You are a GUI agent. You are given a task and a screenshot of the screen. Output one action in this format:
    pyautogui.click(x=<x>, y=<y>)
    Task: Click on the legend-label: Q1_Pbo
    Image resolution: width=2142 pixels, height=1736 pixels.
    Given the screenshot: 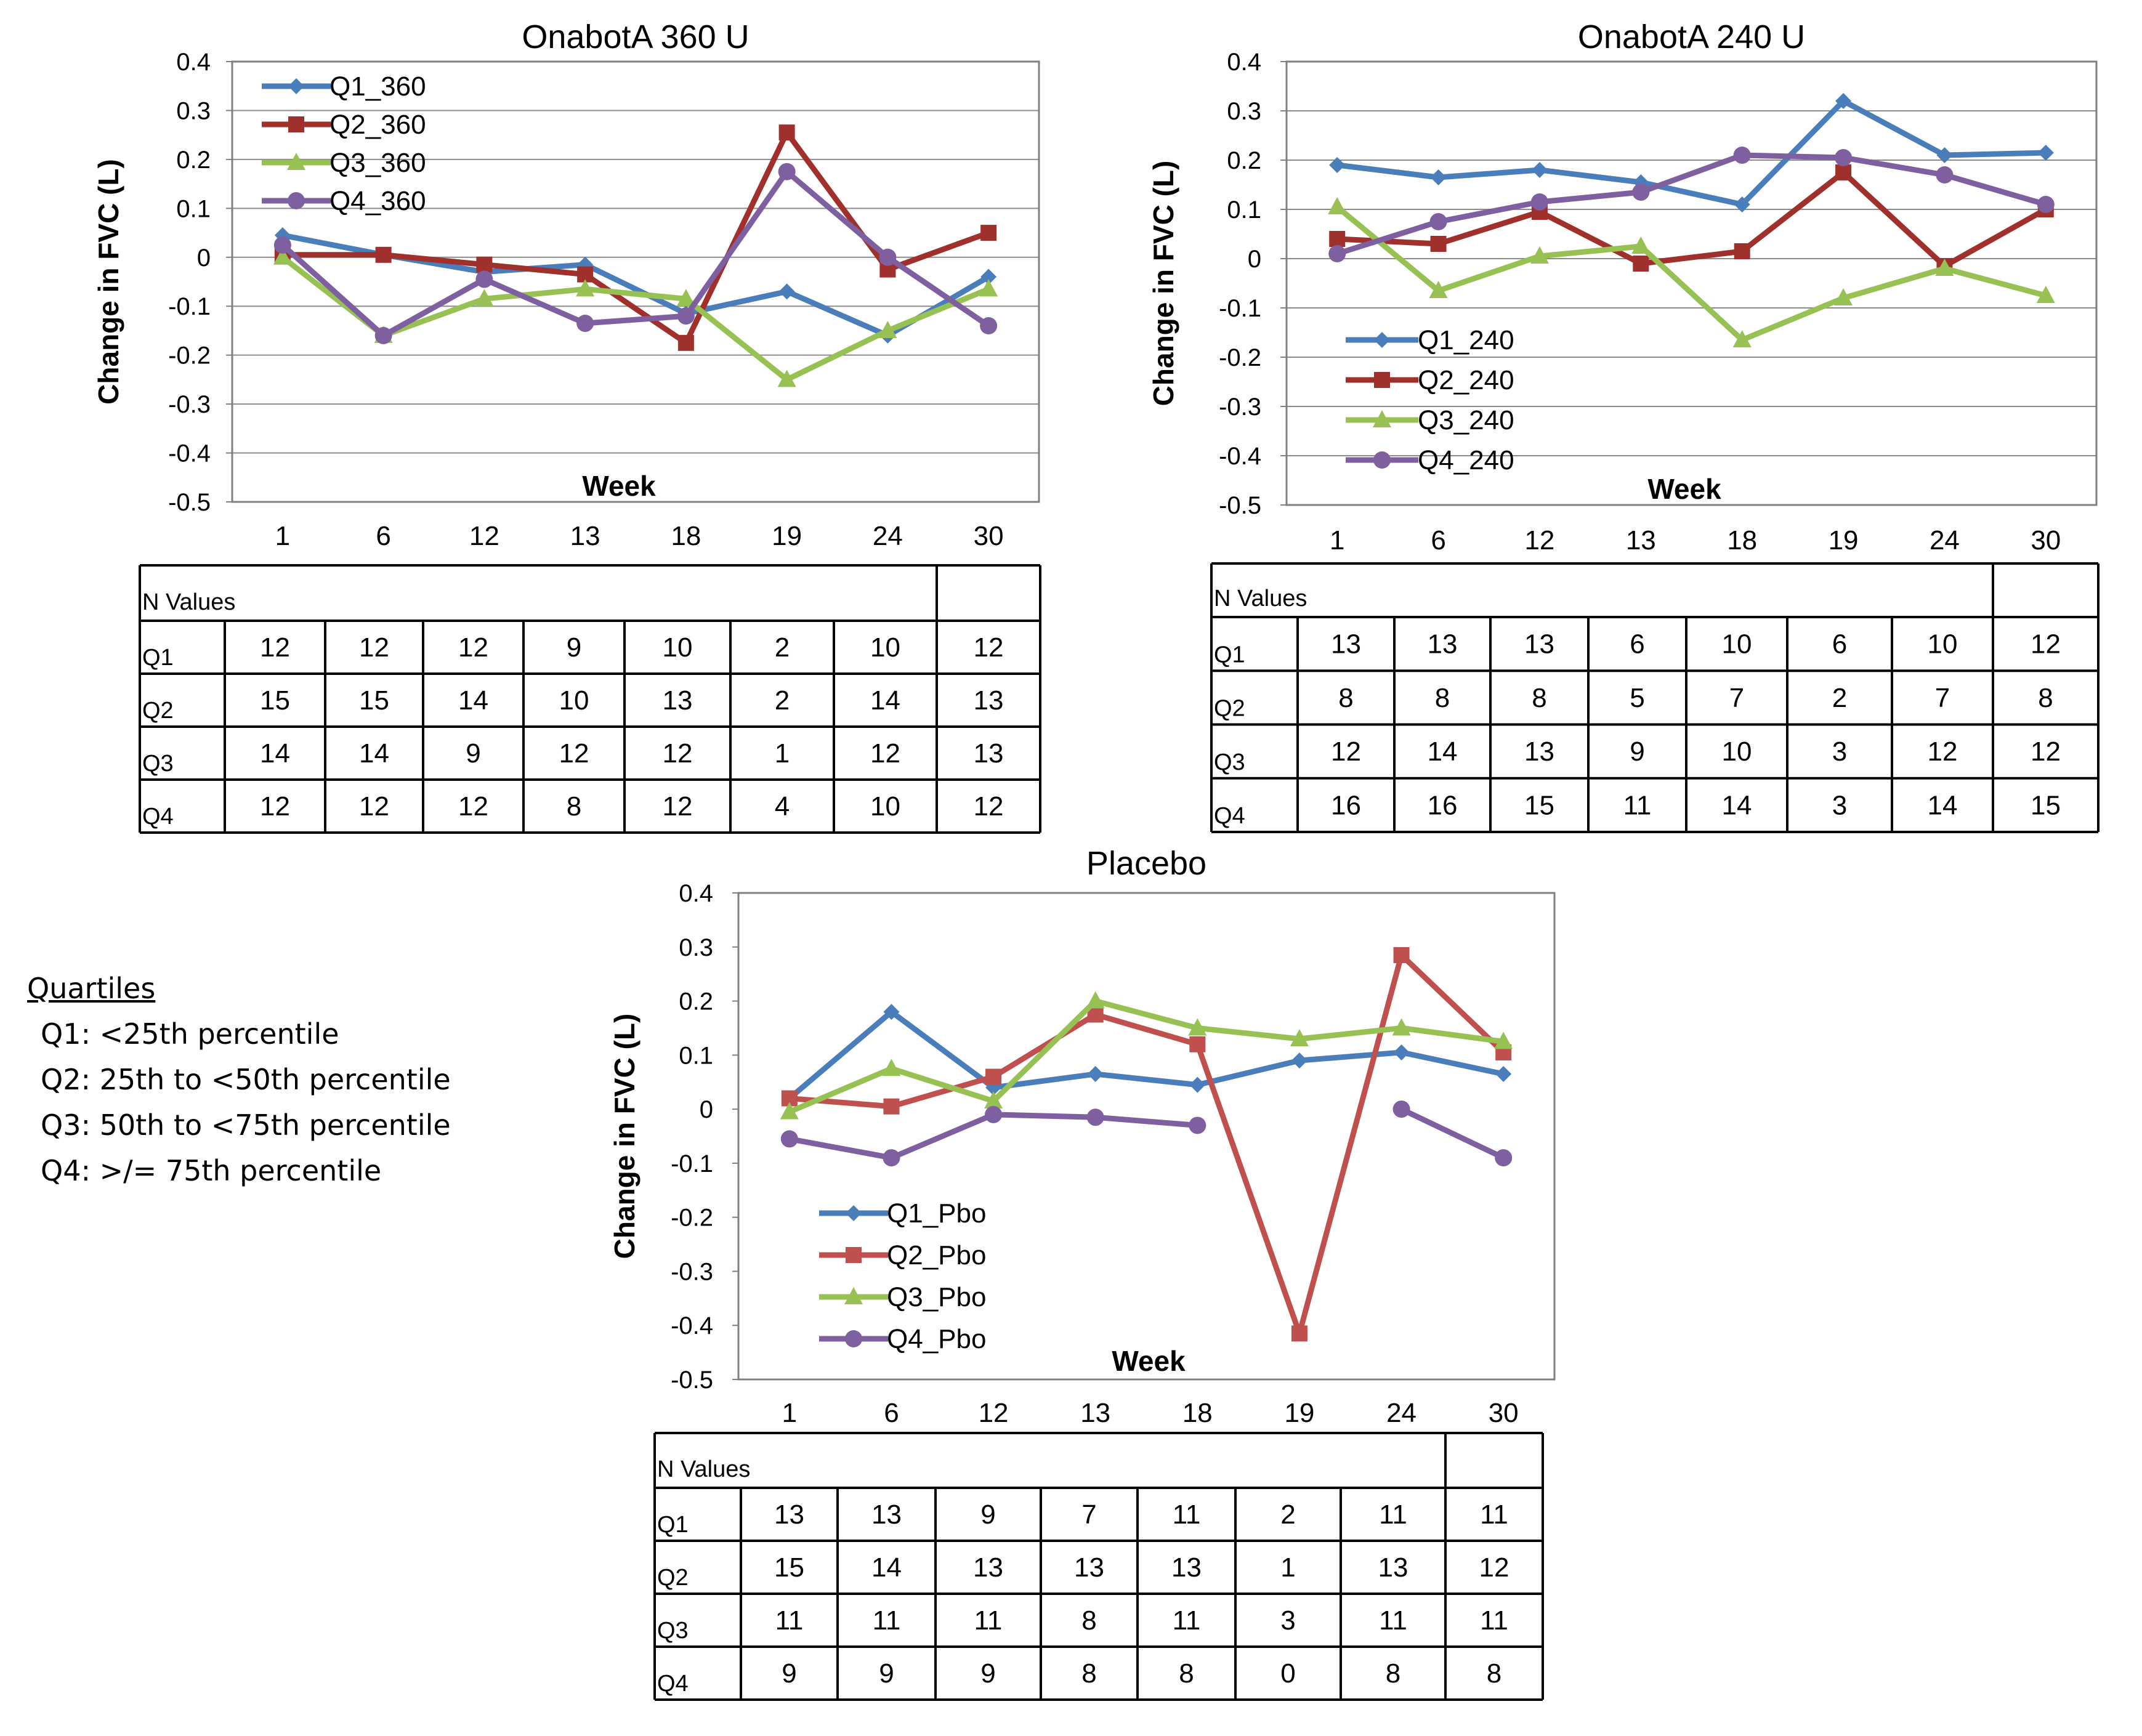 What is the action you would take?
    pyautogui.click(x=936, y=1214)
    